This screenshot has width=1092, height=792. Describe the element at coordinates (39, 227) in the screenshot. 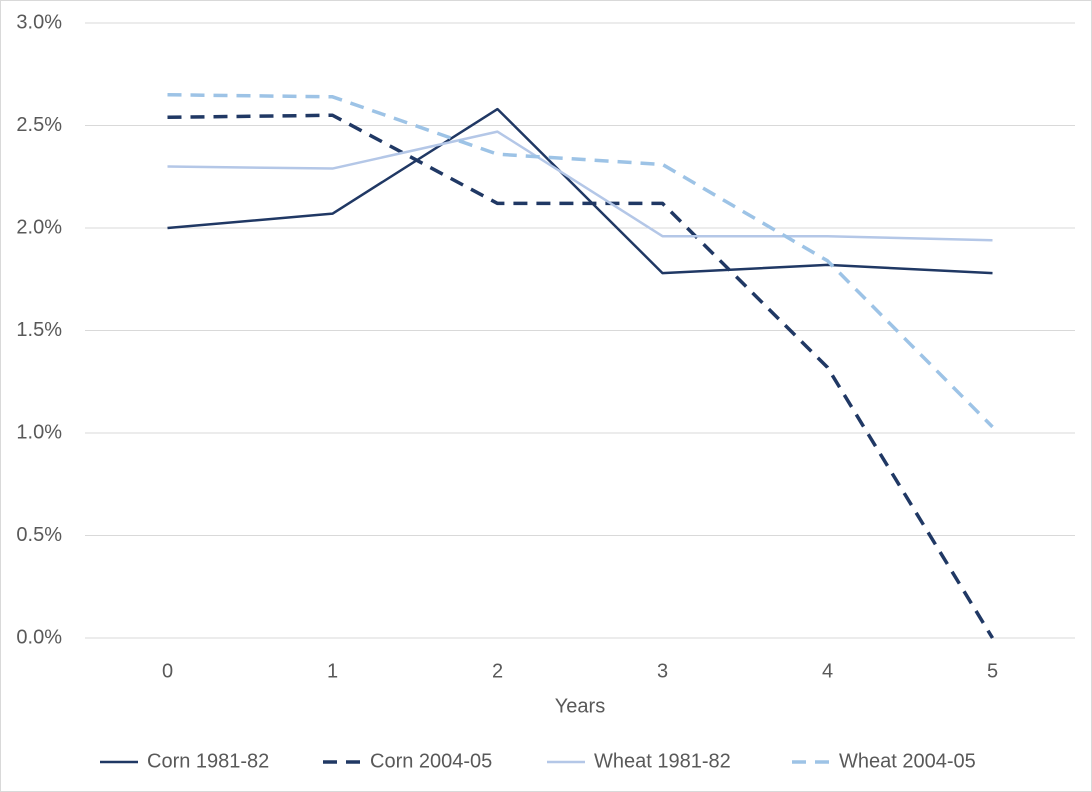

I see `y-tick-label: 2.0%` at that location.